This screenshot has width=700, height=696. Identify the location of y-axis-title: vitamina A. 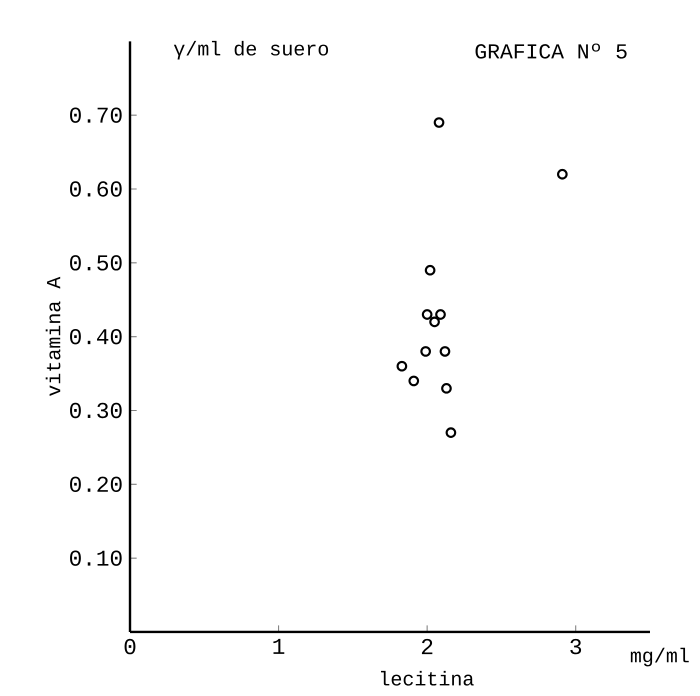
(53, 336).